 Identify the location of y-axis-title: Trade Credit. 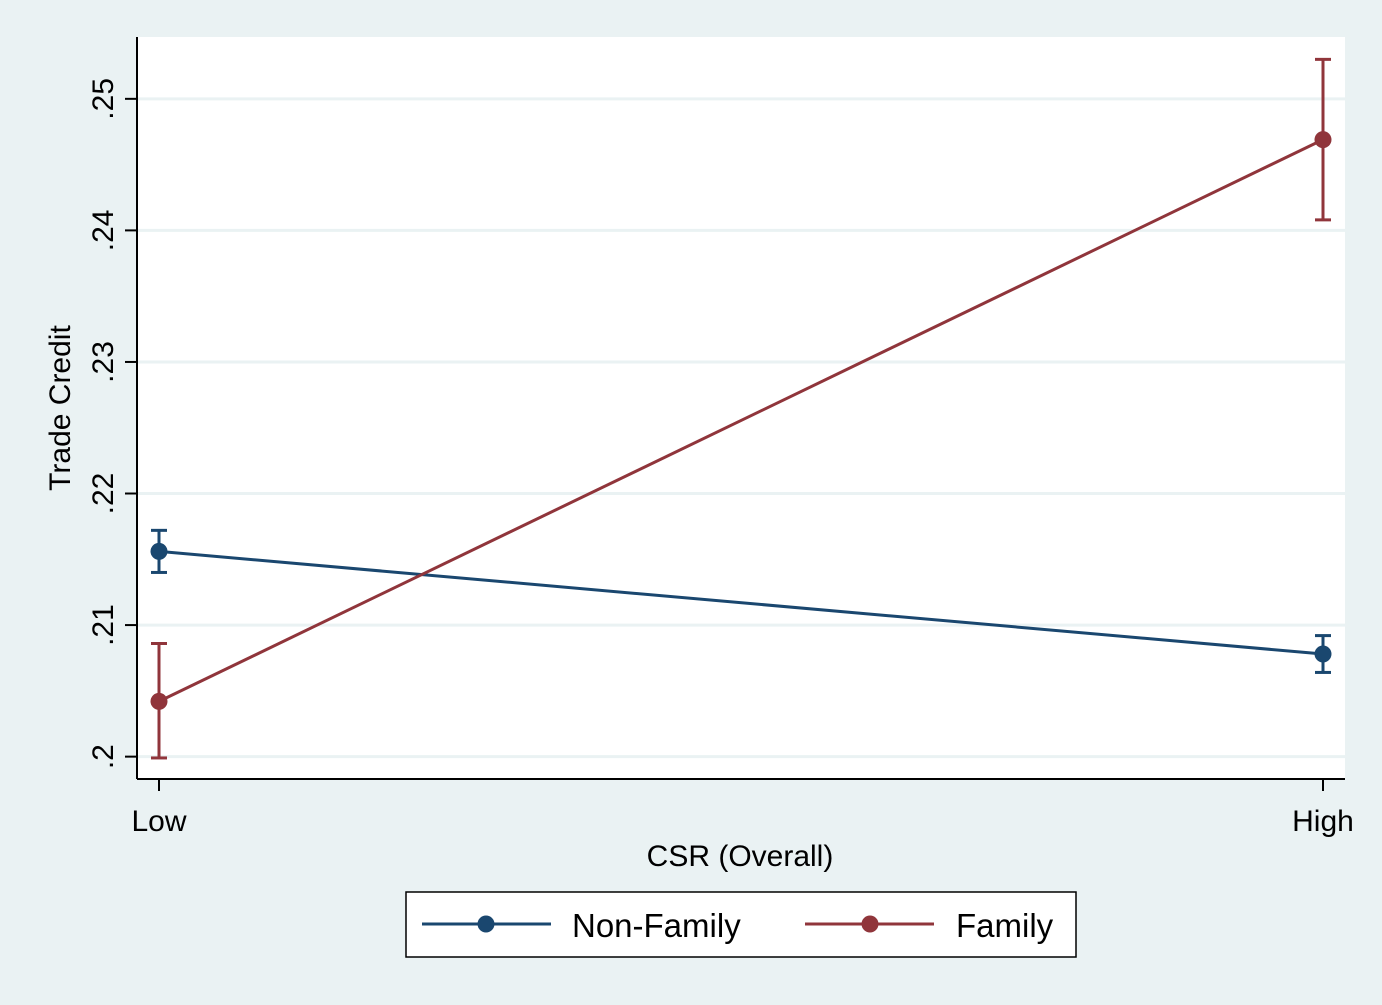
(60, 408).